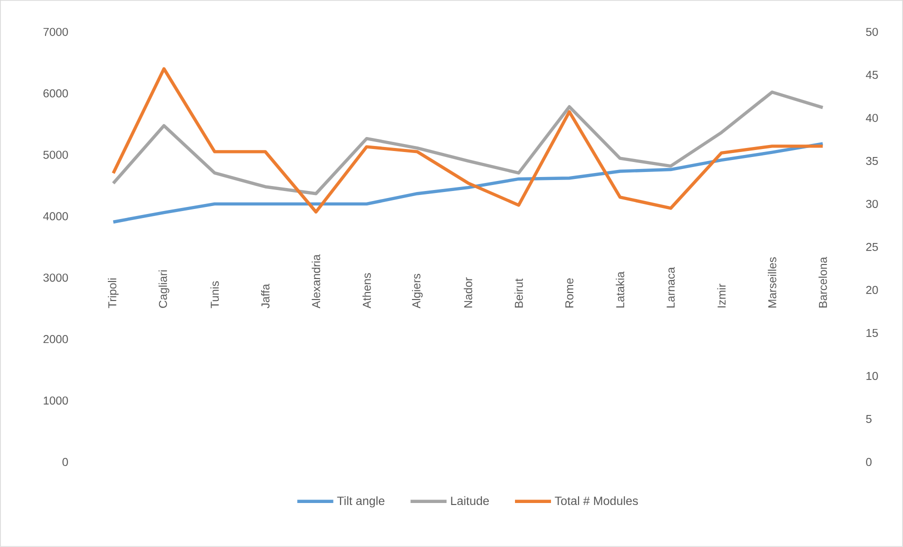 The width and height of the screenshot is (903, 547). I want to click on legend-label: Total # Modules, so click(596, 501).